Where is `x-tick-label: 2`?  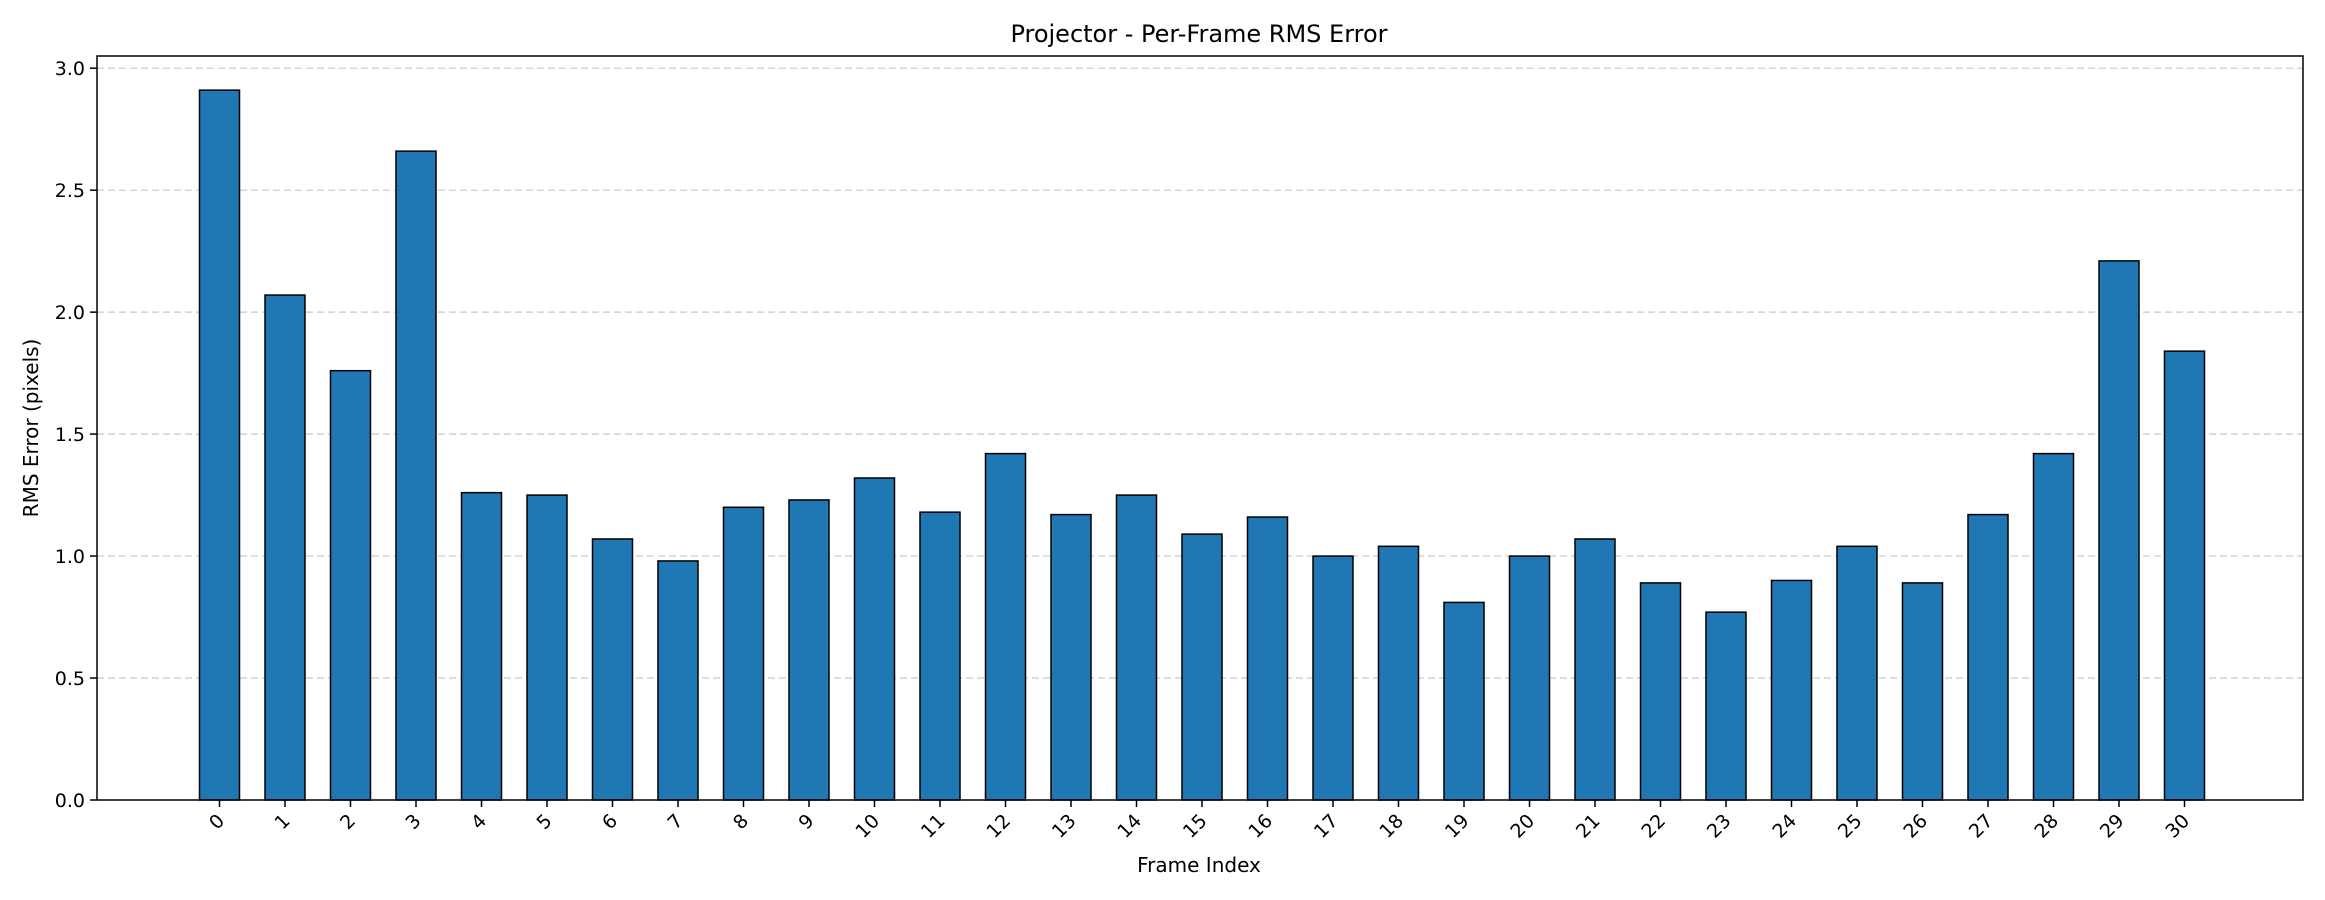
x-tick-label: 2 is located at coordinates (348, 822).